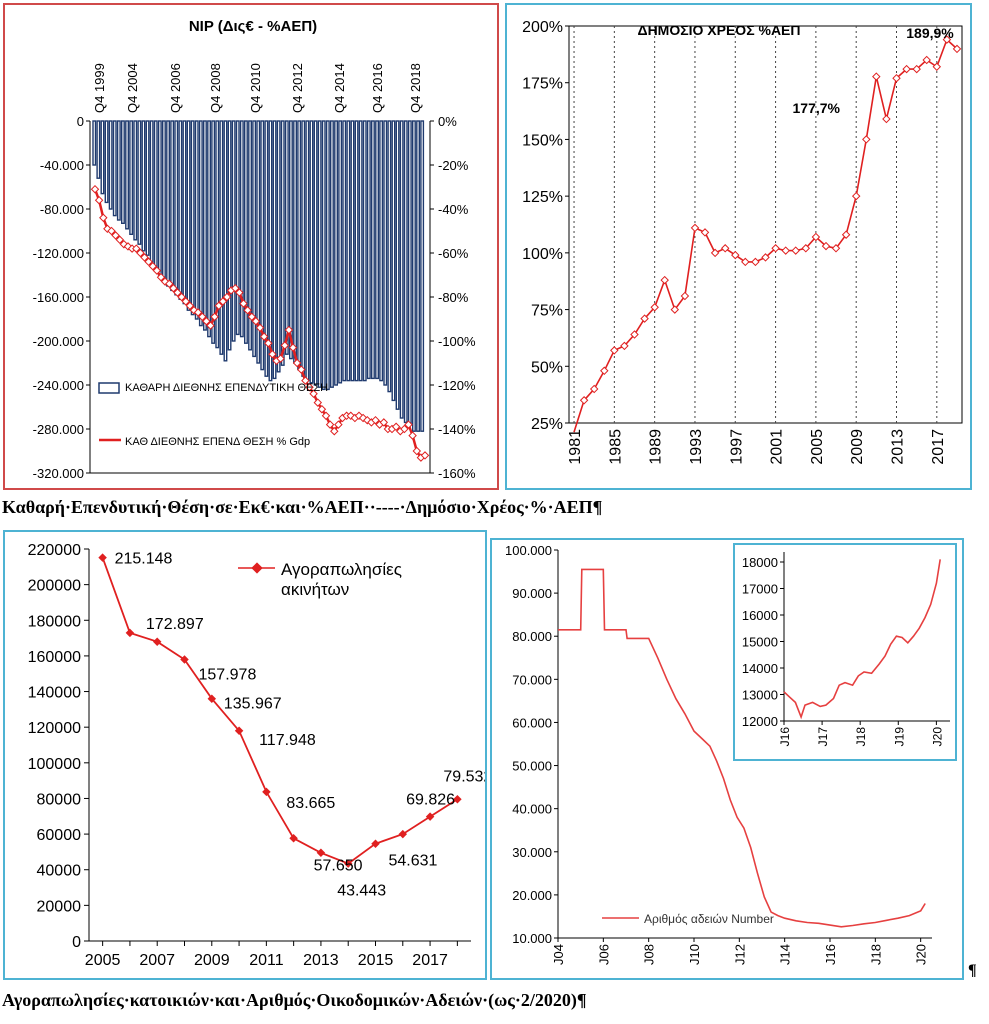 The image size is (989, 1024). What do you see at coordinates (547, 367) in the screenshot?
I see `debt-y-tick-label: 50%` at bounding box center [547, 367].